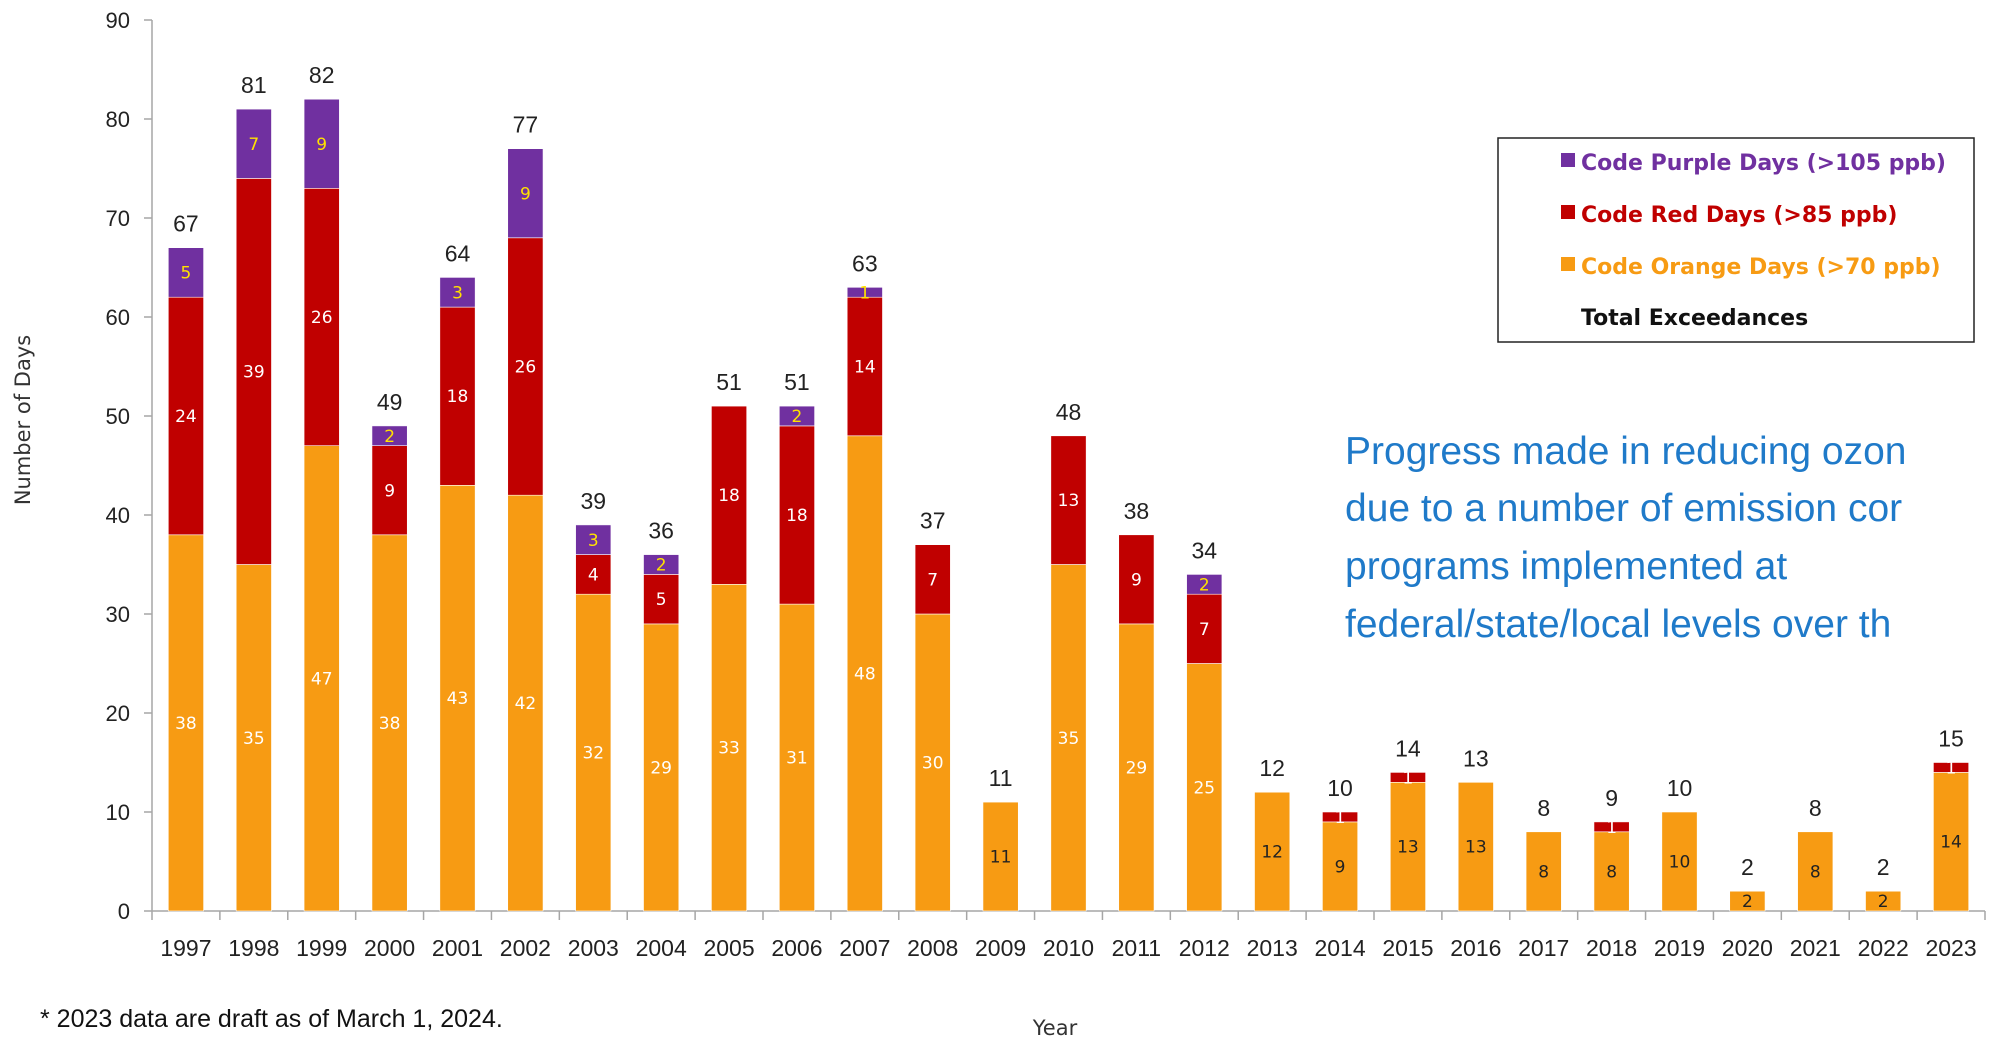 The image size is (1992, 1042). Describe the element at coordinates (728, 948) in the screenshot. I see `x-tick-label: 2005` at that location.